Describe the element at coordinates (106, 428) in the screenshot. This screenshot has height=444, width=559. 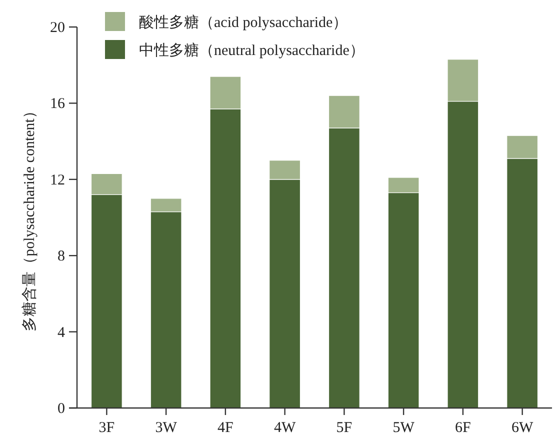
I see `x-tick-label: 3F` at that location.